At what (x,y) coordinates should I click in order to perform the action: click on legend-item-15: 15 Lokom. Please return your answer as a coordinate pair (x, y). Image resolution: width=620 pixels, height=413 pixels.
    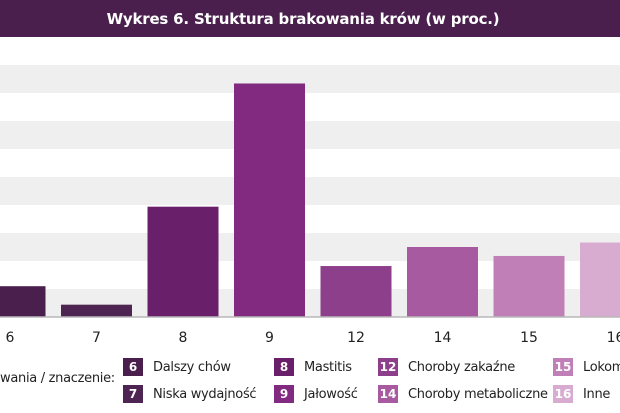
    Looking at the image, I should click on (586, 367).